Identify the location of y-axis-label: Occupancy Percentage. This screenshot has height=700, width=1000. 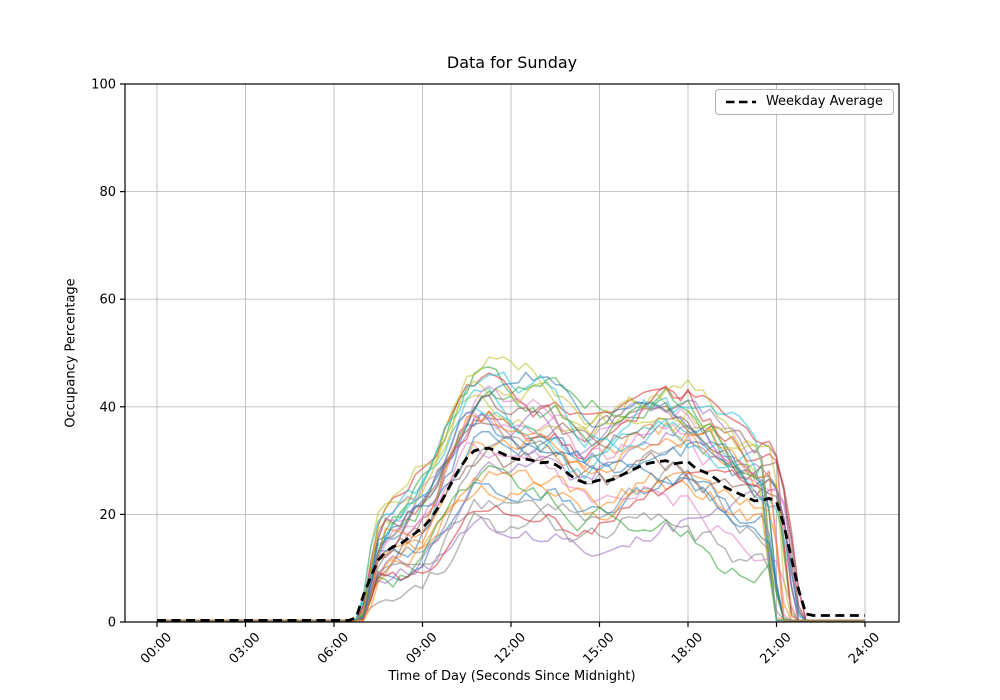
(71, 353).